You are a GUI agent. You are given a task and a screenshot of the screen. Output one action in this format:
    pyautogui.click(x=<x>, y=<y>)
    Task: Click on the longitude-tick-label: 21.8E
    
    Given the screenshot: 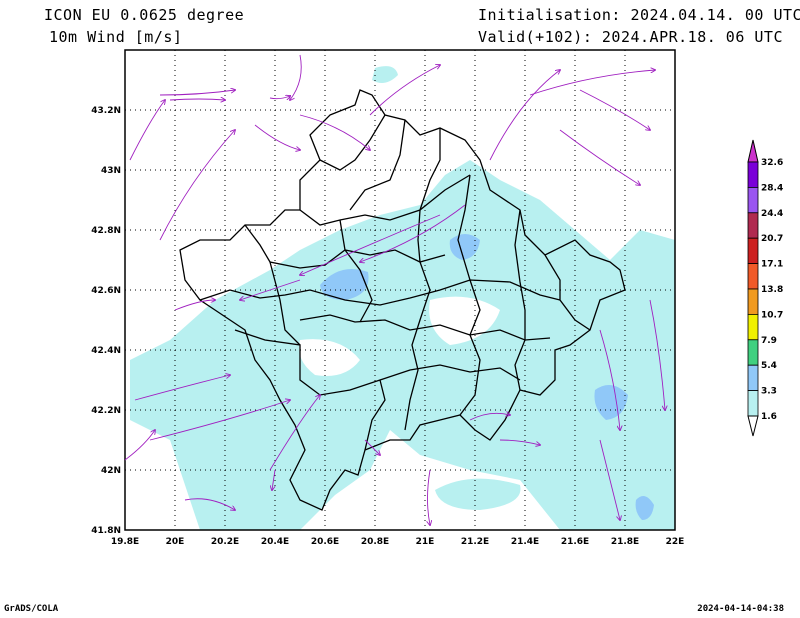 What is the action you would take?
    pyautogui.click(x=625, y=542)
    